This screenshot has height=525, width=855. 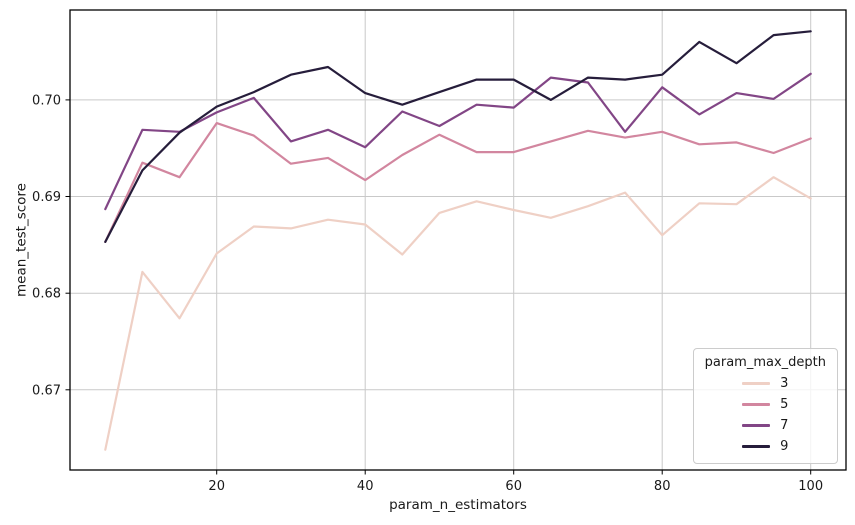 I want to click on legend-entry-3: 3, so click(x=765, y=383).